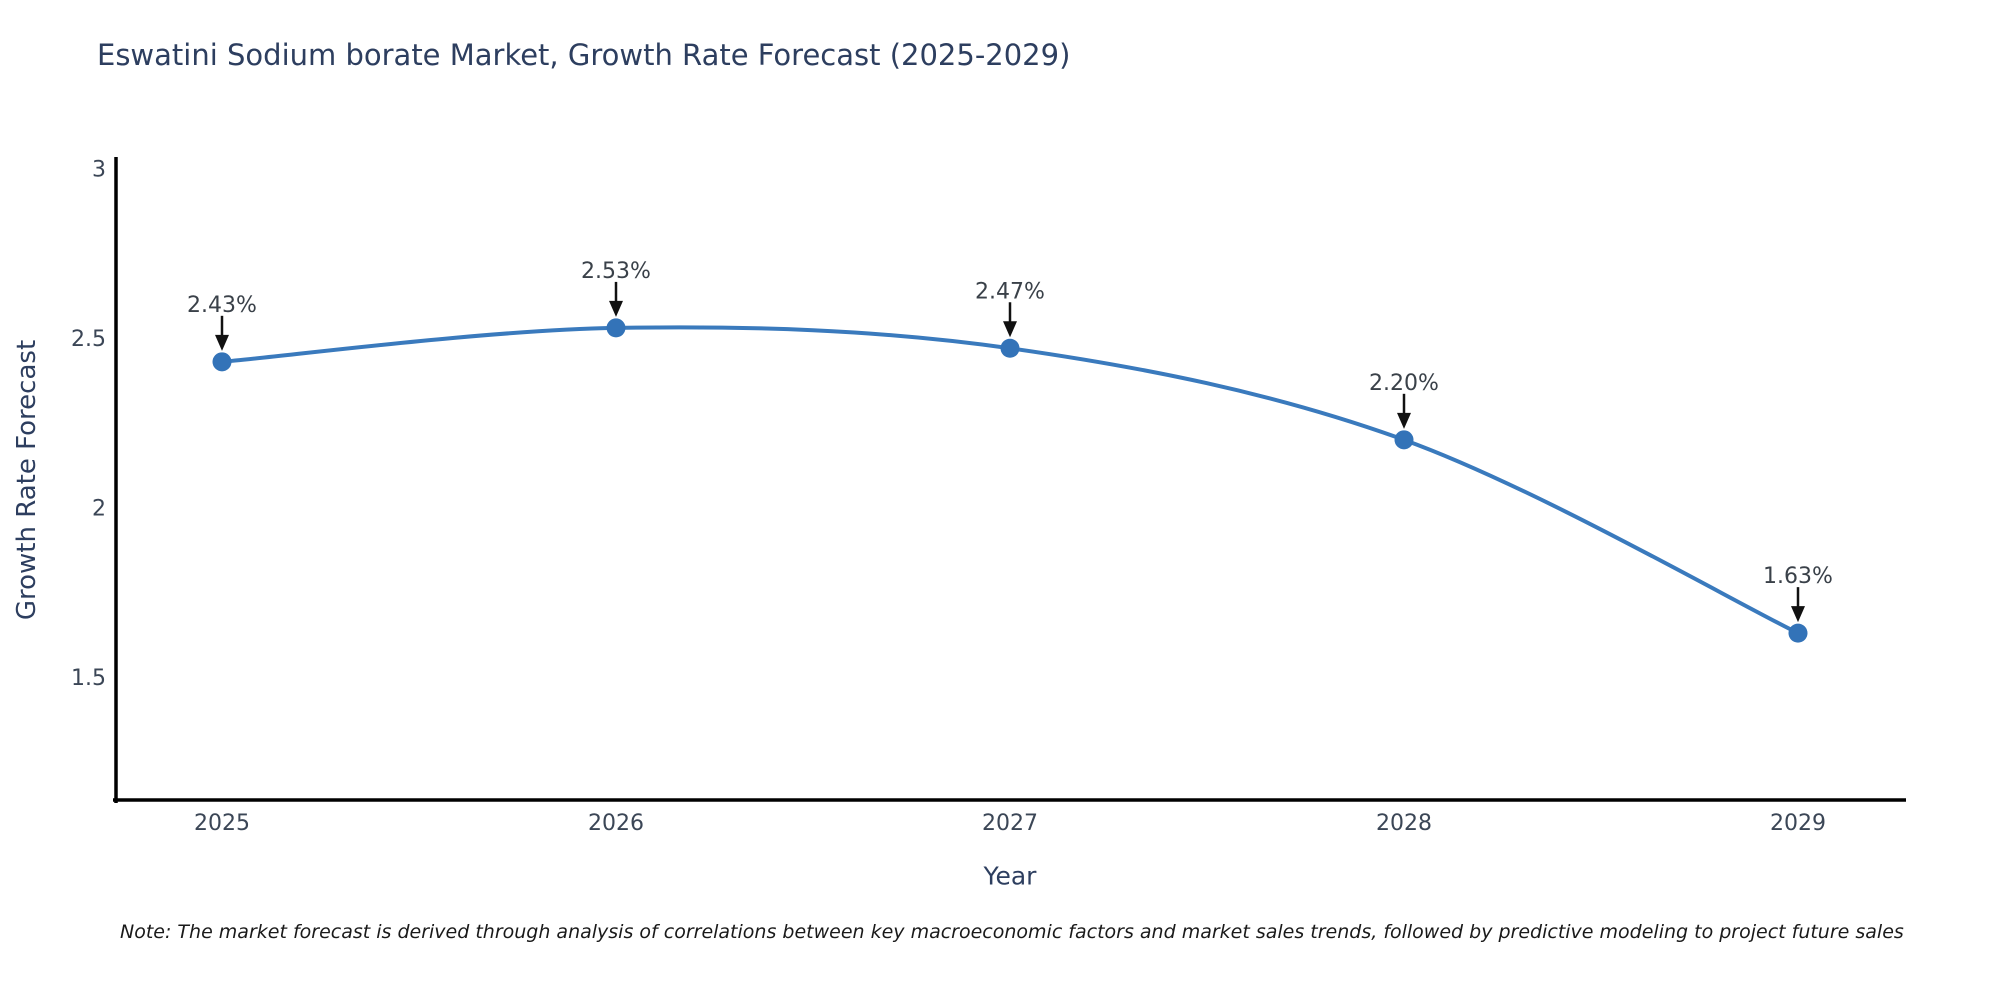 The image size is (2000, 1000). What do you see at coordinates (1010, 291) in the screenshot?
I see `data-point-label: 2.47%` at bounding box center [1010, 291].